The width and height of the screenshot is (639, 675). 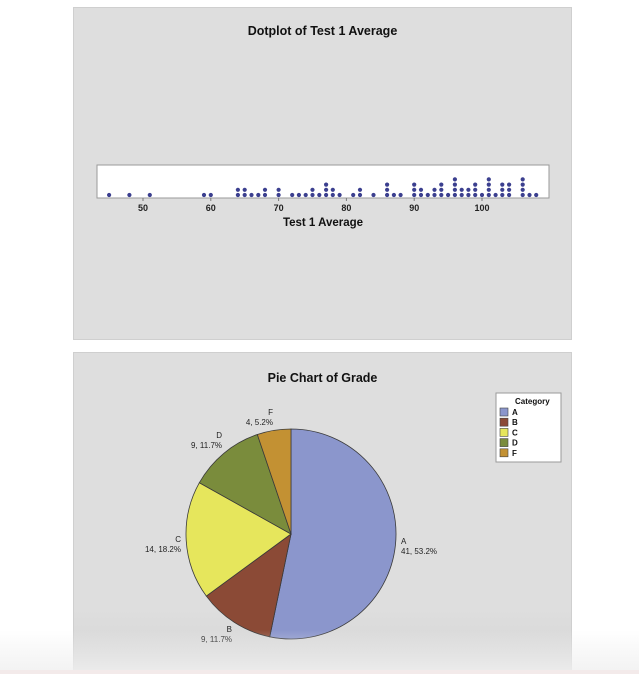 I want to click on pie-label-d-name: D, so click(x=219, y=435).